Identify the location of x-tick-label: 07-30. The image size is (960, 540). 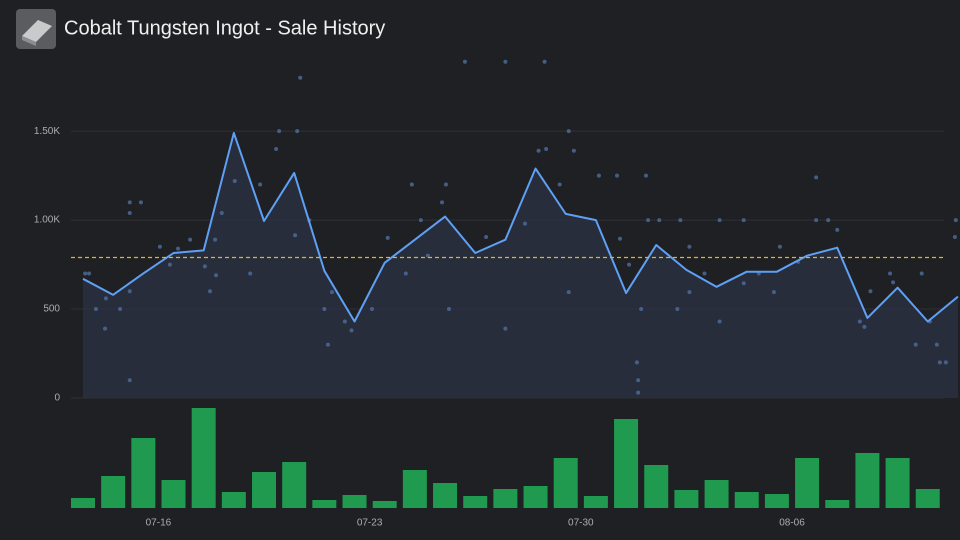
(581, 523).